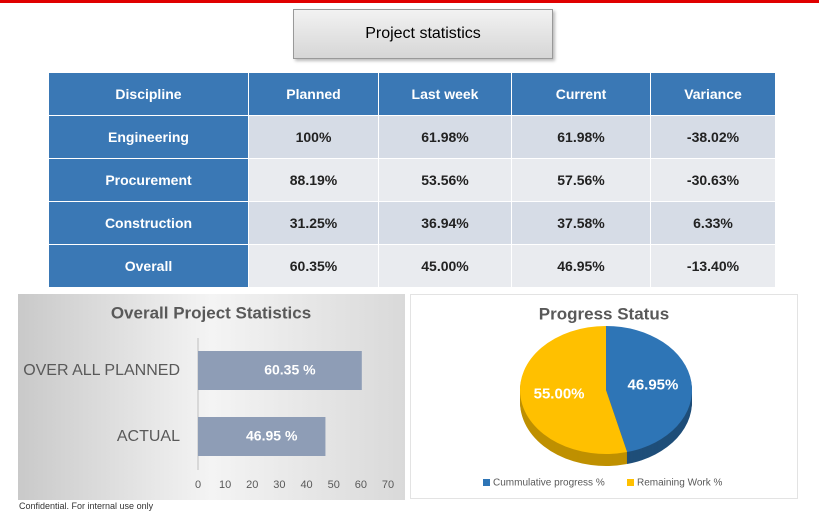  I want to click on x-tick-label: 0, so click(198, 485).